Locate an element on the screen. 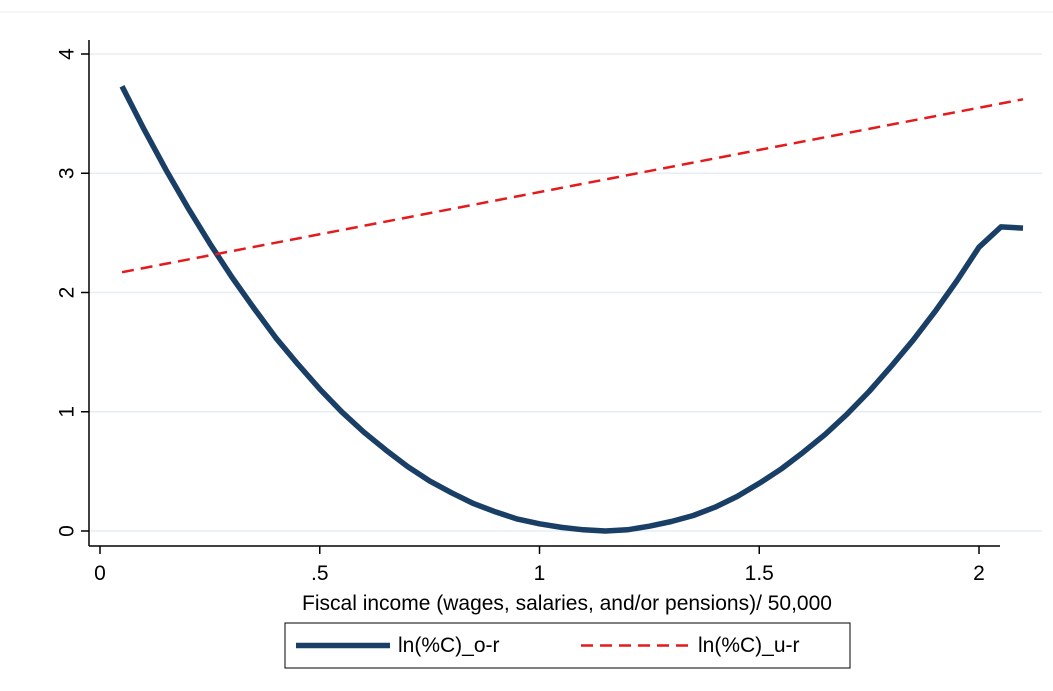 The image size is (1053, 691). x-tick-label-4: 2 is located at coordinates (979, 573).